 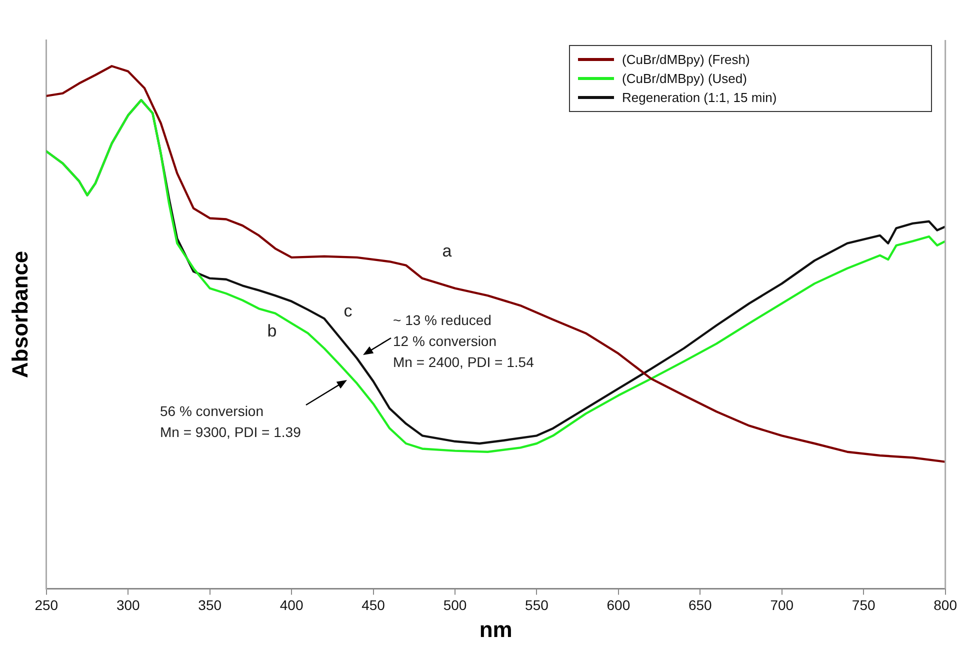 I want to click on x-tick-label: 550, so click(x=537, y=605).